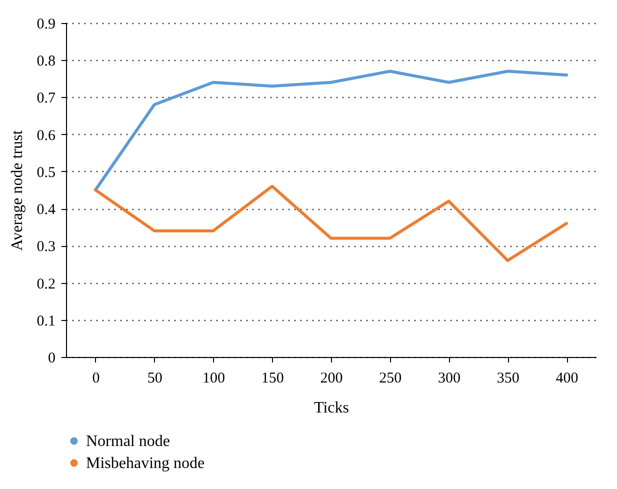 This screenshot has width=617, height=489. Describe the element at coordinates (508, 378) in the screenshot. I see `x-tick-label: 350` at that location.